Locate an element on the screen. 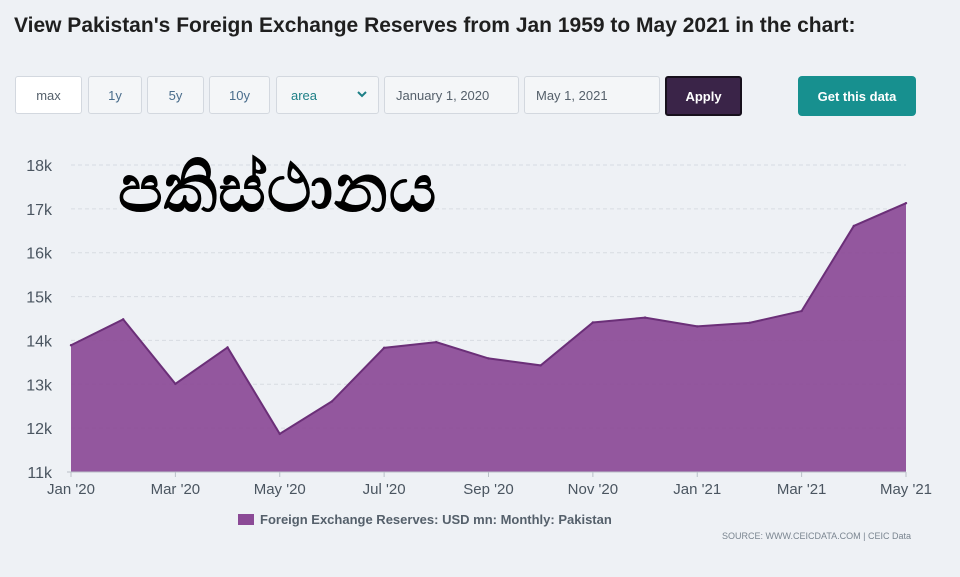 The image size is (960, 577). apply-button: Apply is located at coordinates (703, 96).